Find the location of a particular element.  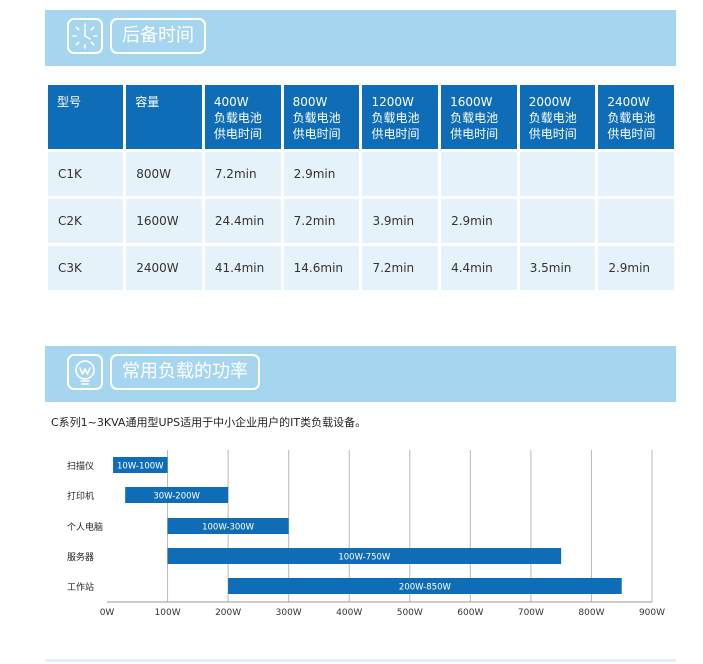

table-header-cell: 2400W 负载电池供电时间 is located at coordinates (636, 117).